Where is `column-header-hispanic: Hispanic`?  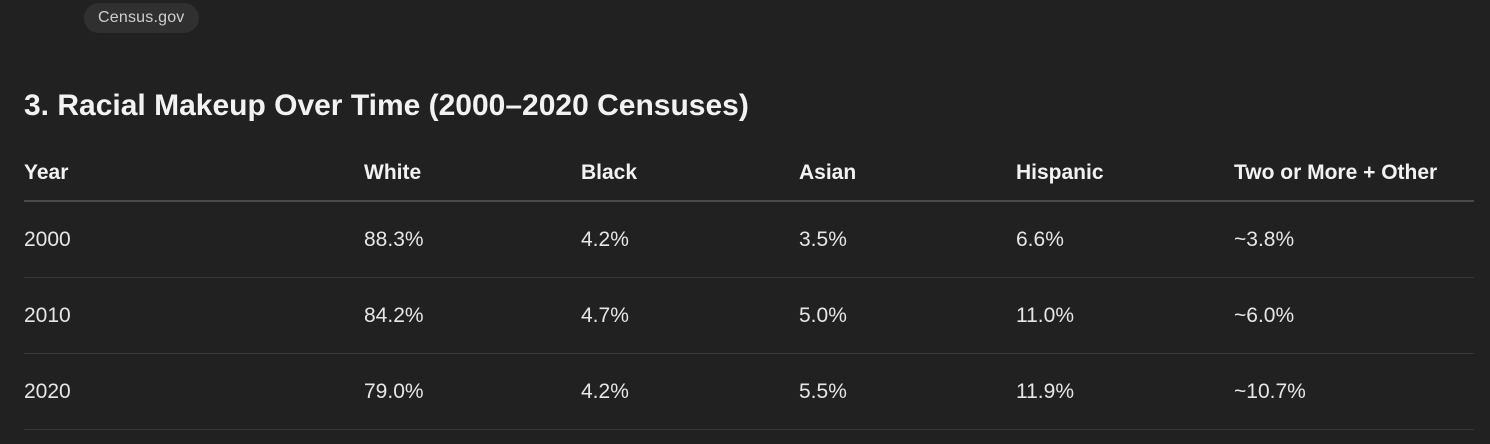 column-header-hispanic: Hispanic is located at coordinates (1125, 174).